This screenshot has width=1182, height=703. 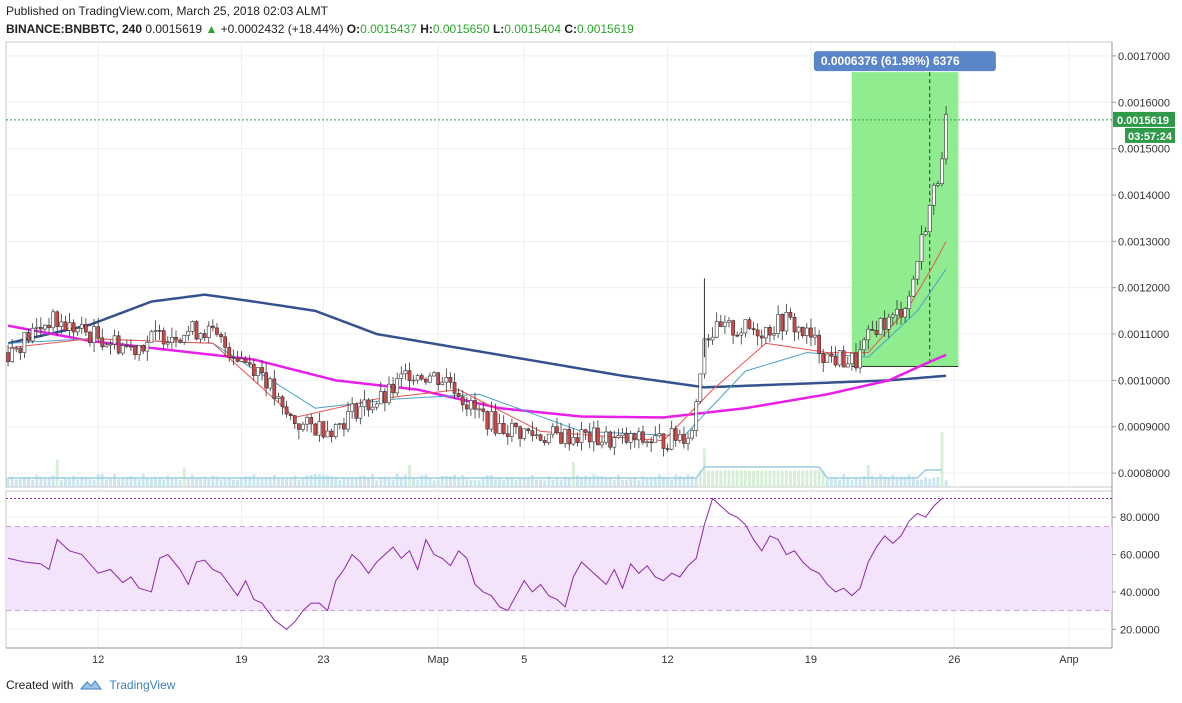 What do you see at coordinates (142, 685) in the screenshot?
I see `tradingview-link: TradingView` at bounding box center [142, 685].